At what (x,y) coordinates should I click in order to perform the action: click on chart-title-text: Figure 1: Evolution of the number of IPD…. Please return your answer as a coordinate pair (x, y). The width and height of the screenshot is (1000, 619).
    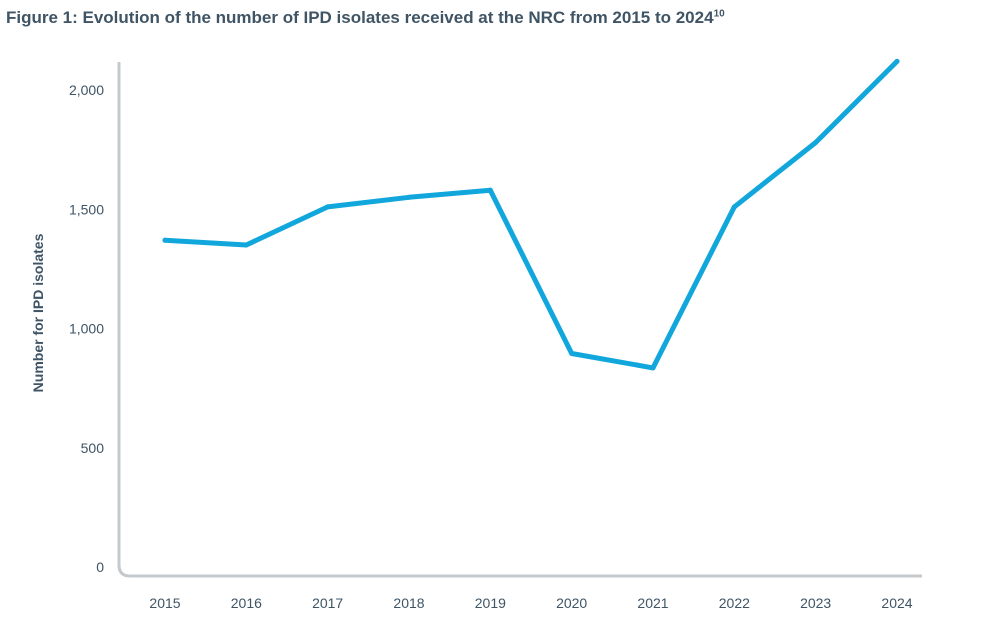
    Looking at the image, I should click on (360, 17).